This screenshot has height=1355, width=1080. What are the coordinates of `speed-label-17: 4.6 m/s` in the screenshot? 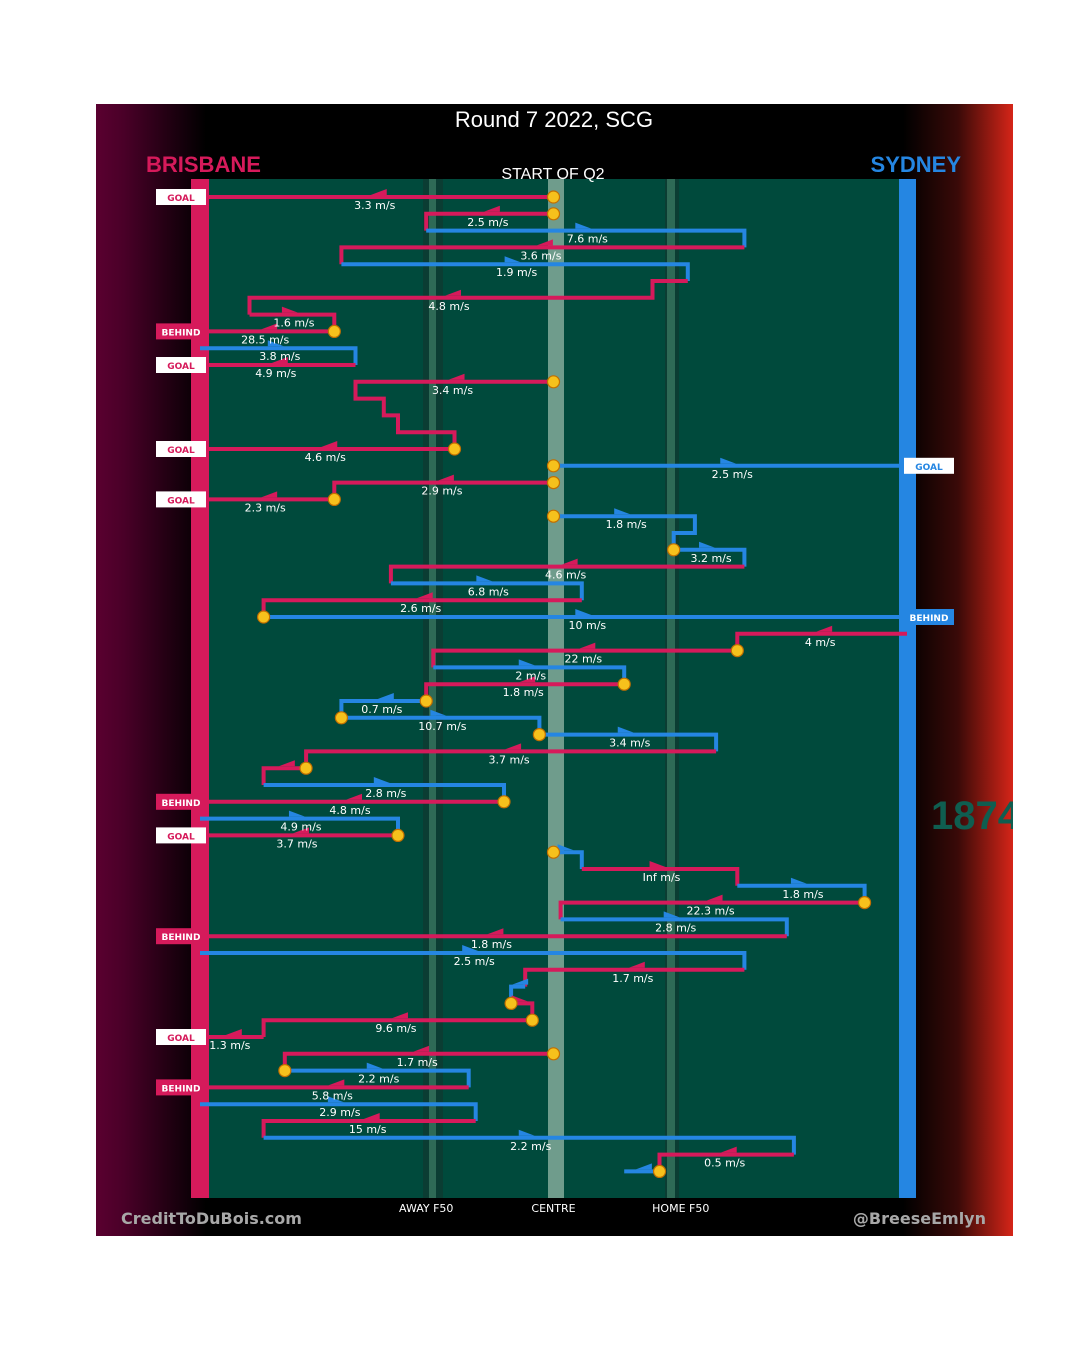 It's located at (565, 575).